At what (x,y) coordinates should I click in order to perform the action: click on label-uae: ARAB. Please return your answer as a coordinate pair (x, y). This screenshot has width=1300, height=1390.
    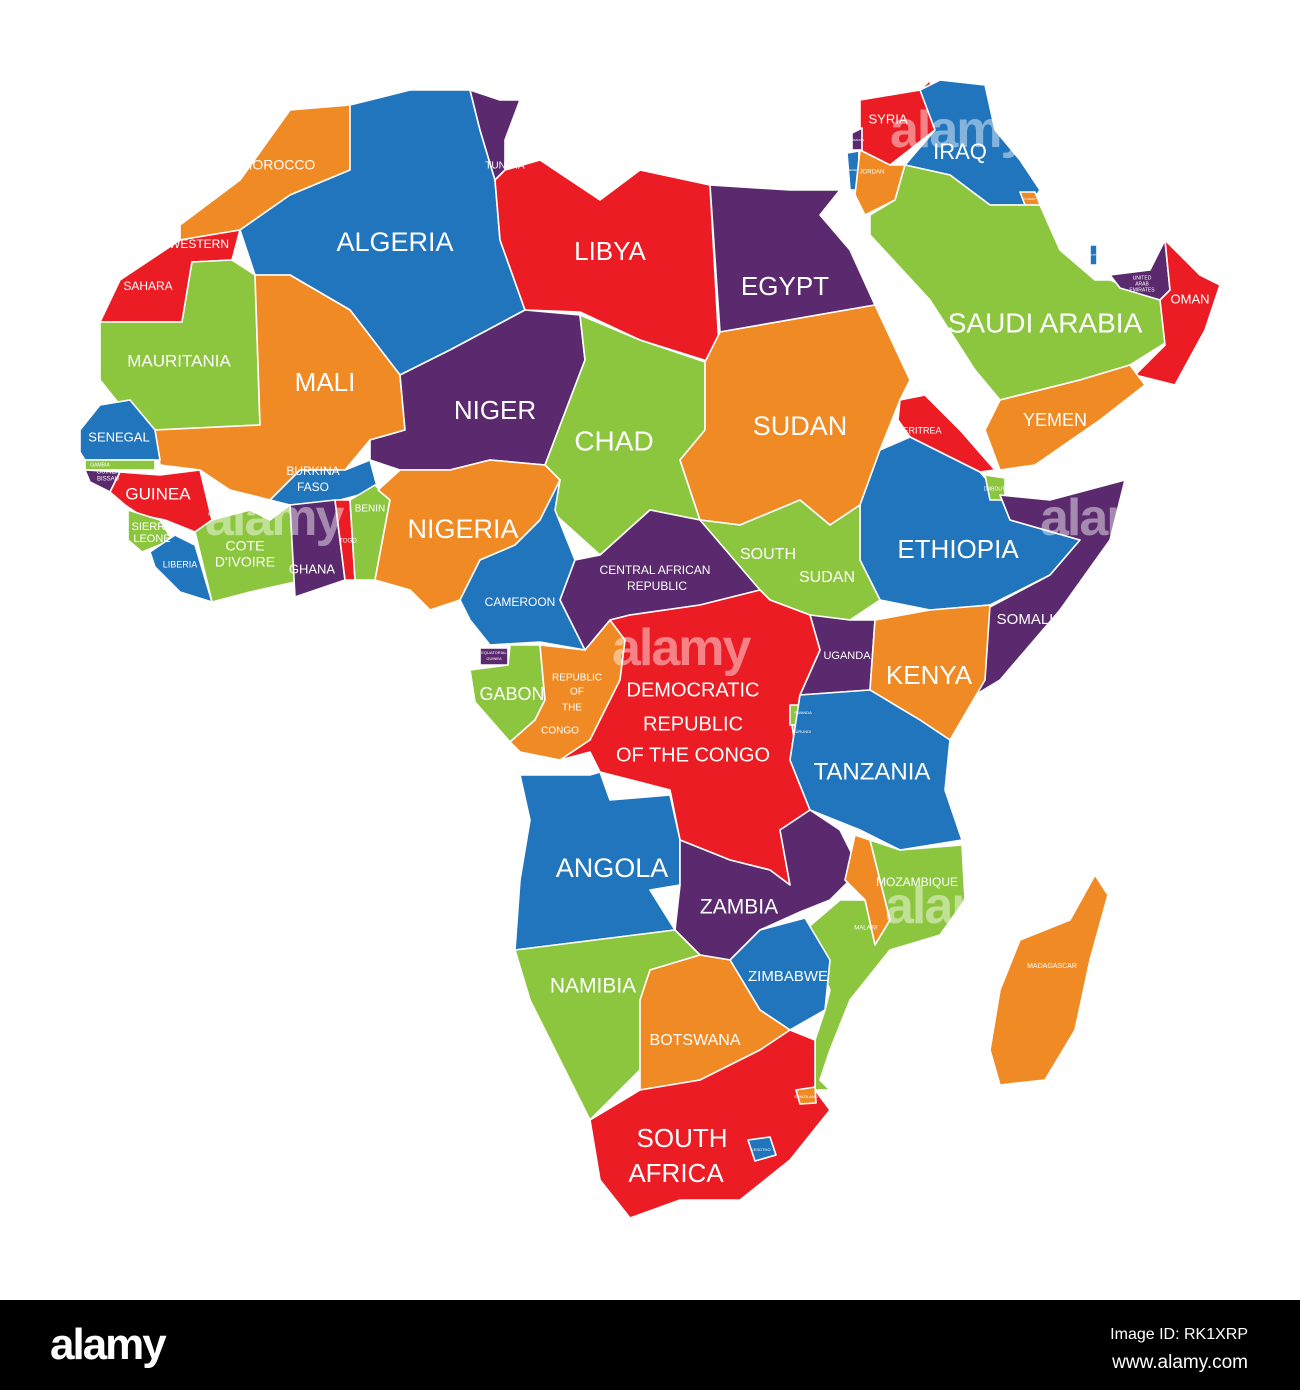
    Looking at the image, I should click on (1142, 284).